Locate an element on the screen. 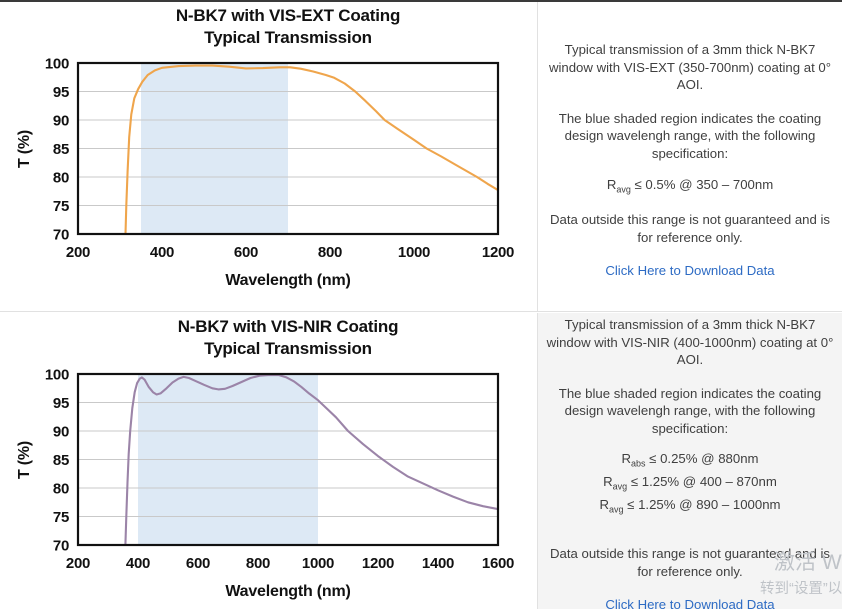 The height and width of the screenshot is (609, 842). spec-line: Ravg ≤ 1.25% @ 400 – 870nm is located at coordinates (690, 483).